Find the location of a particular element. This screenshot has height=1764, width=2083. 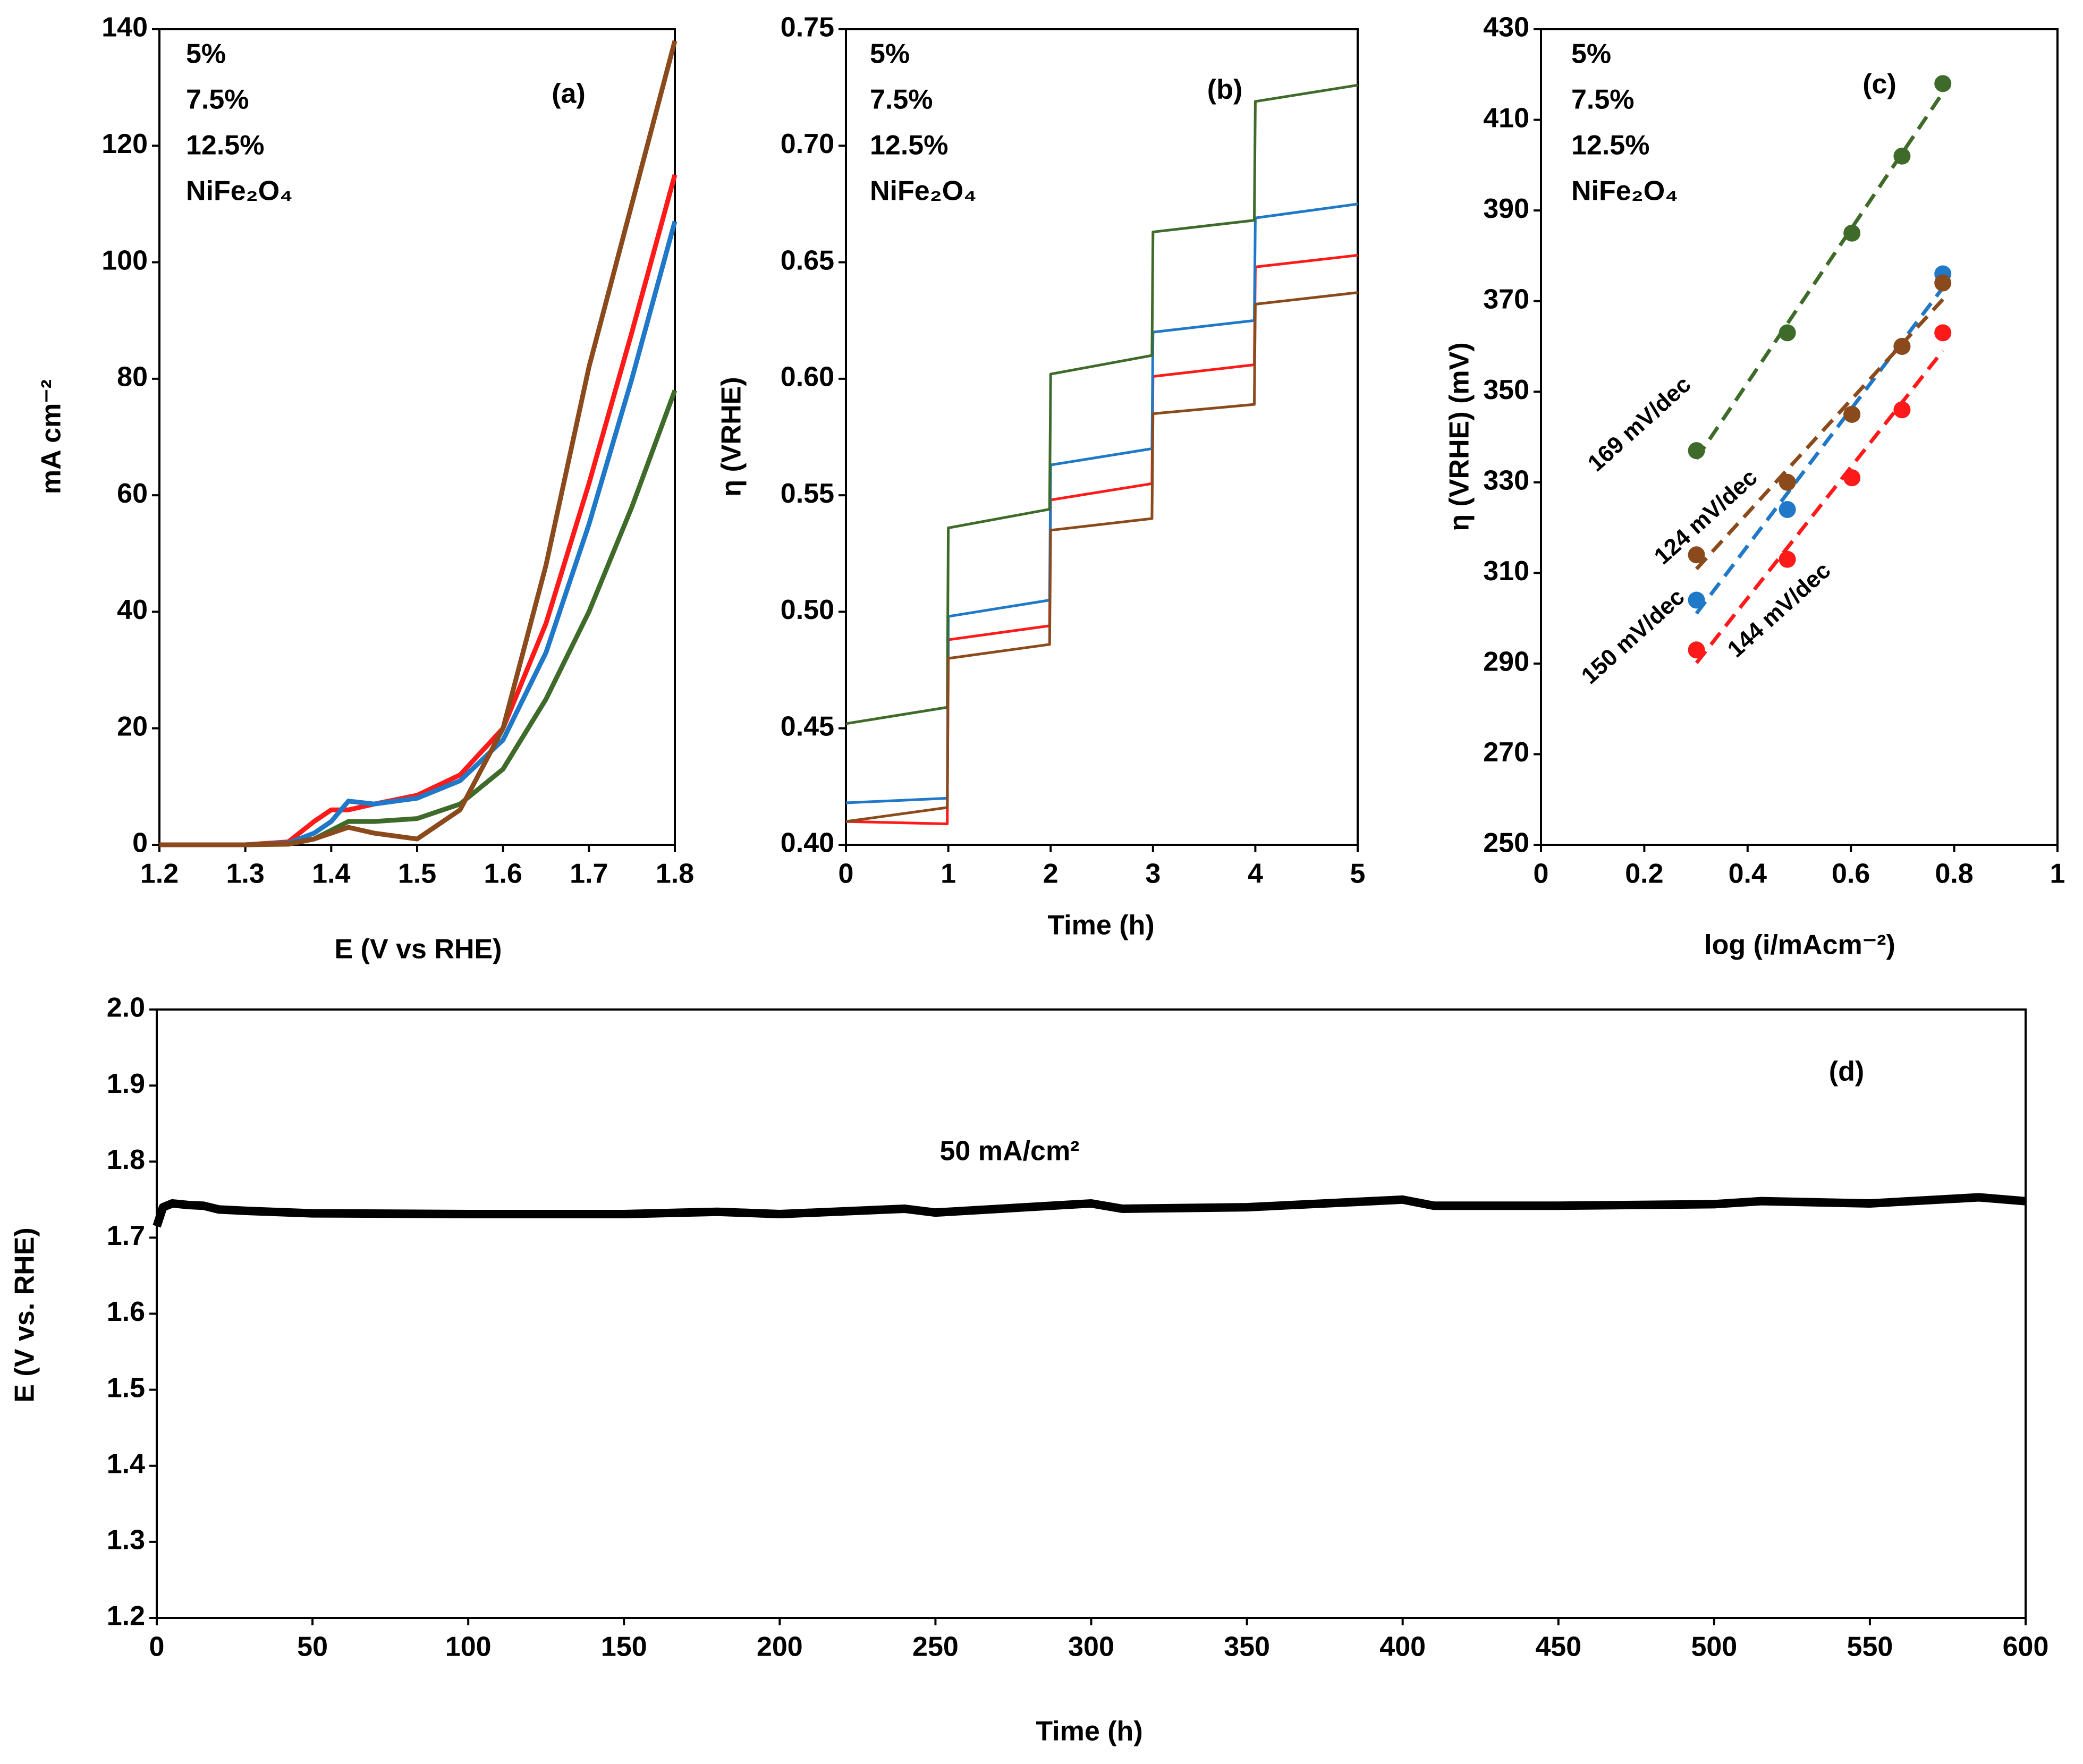

y-tick-label: 330 is located at coordinates (1506, 480).